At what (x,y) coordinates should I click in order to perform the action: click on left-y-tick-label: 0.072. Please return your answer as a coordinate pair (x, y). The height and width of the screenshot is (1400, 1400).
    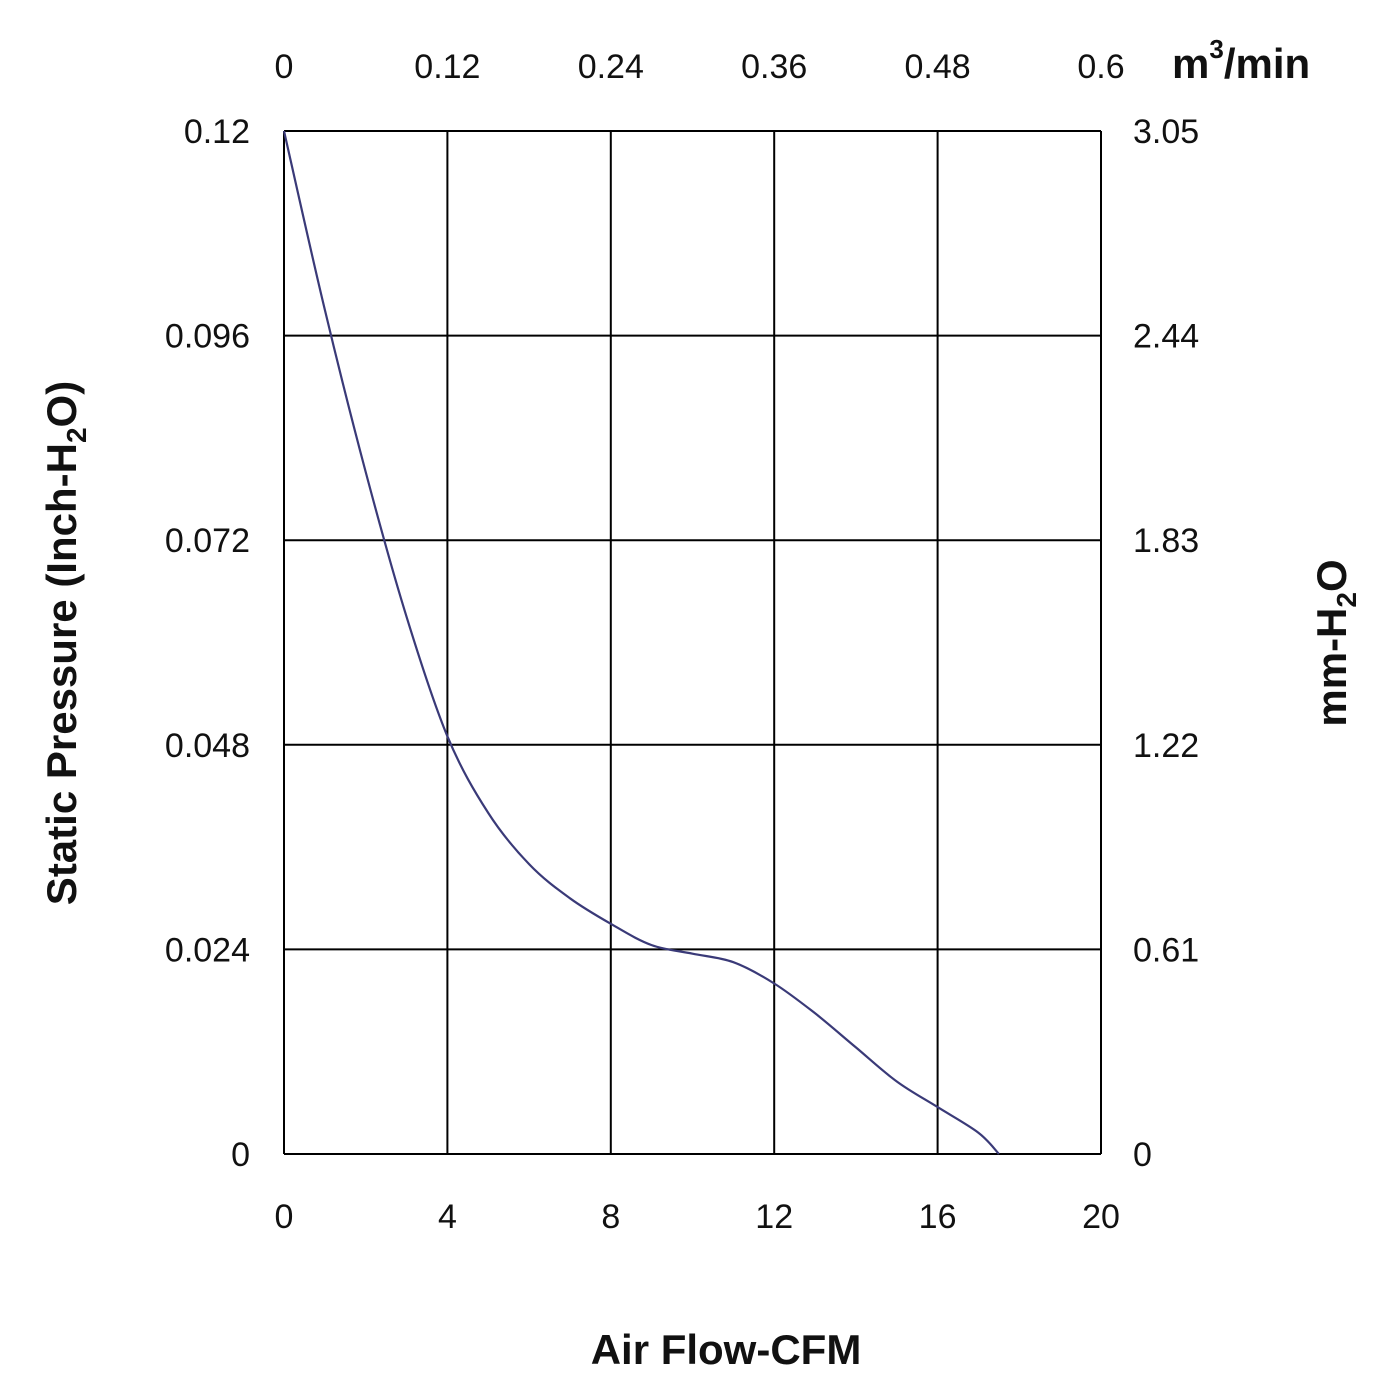
    Looking at the image, I should click on (207, 541).